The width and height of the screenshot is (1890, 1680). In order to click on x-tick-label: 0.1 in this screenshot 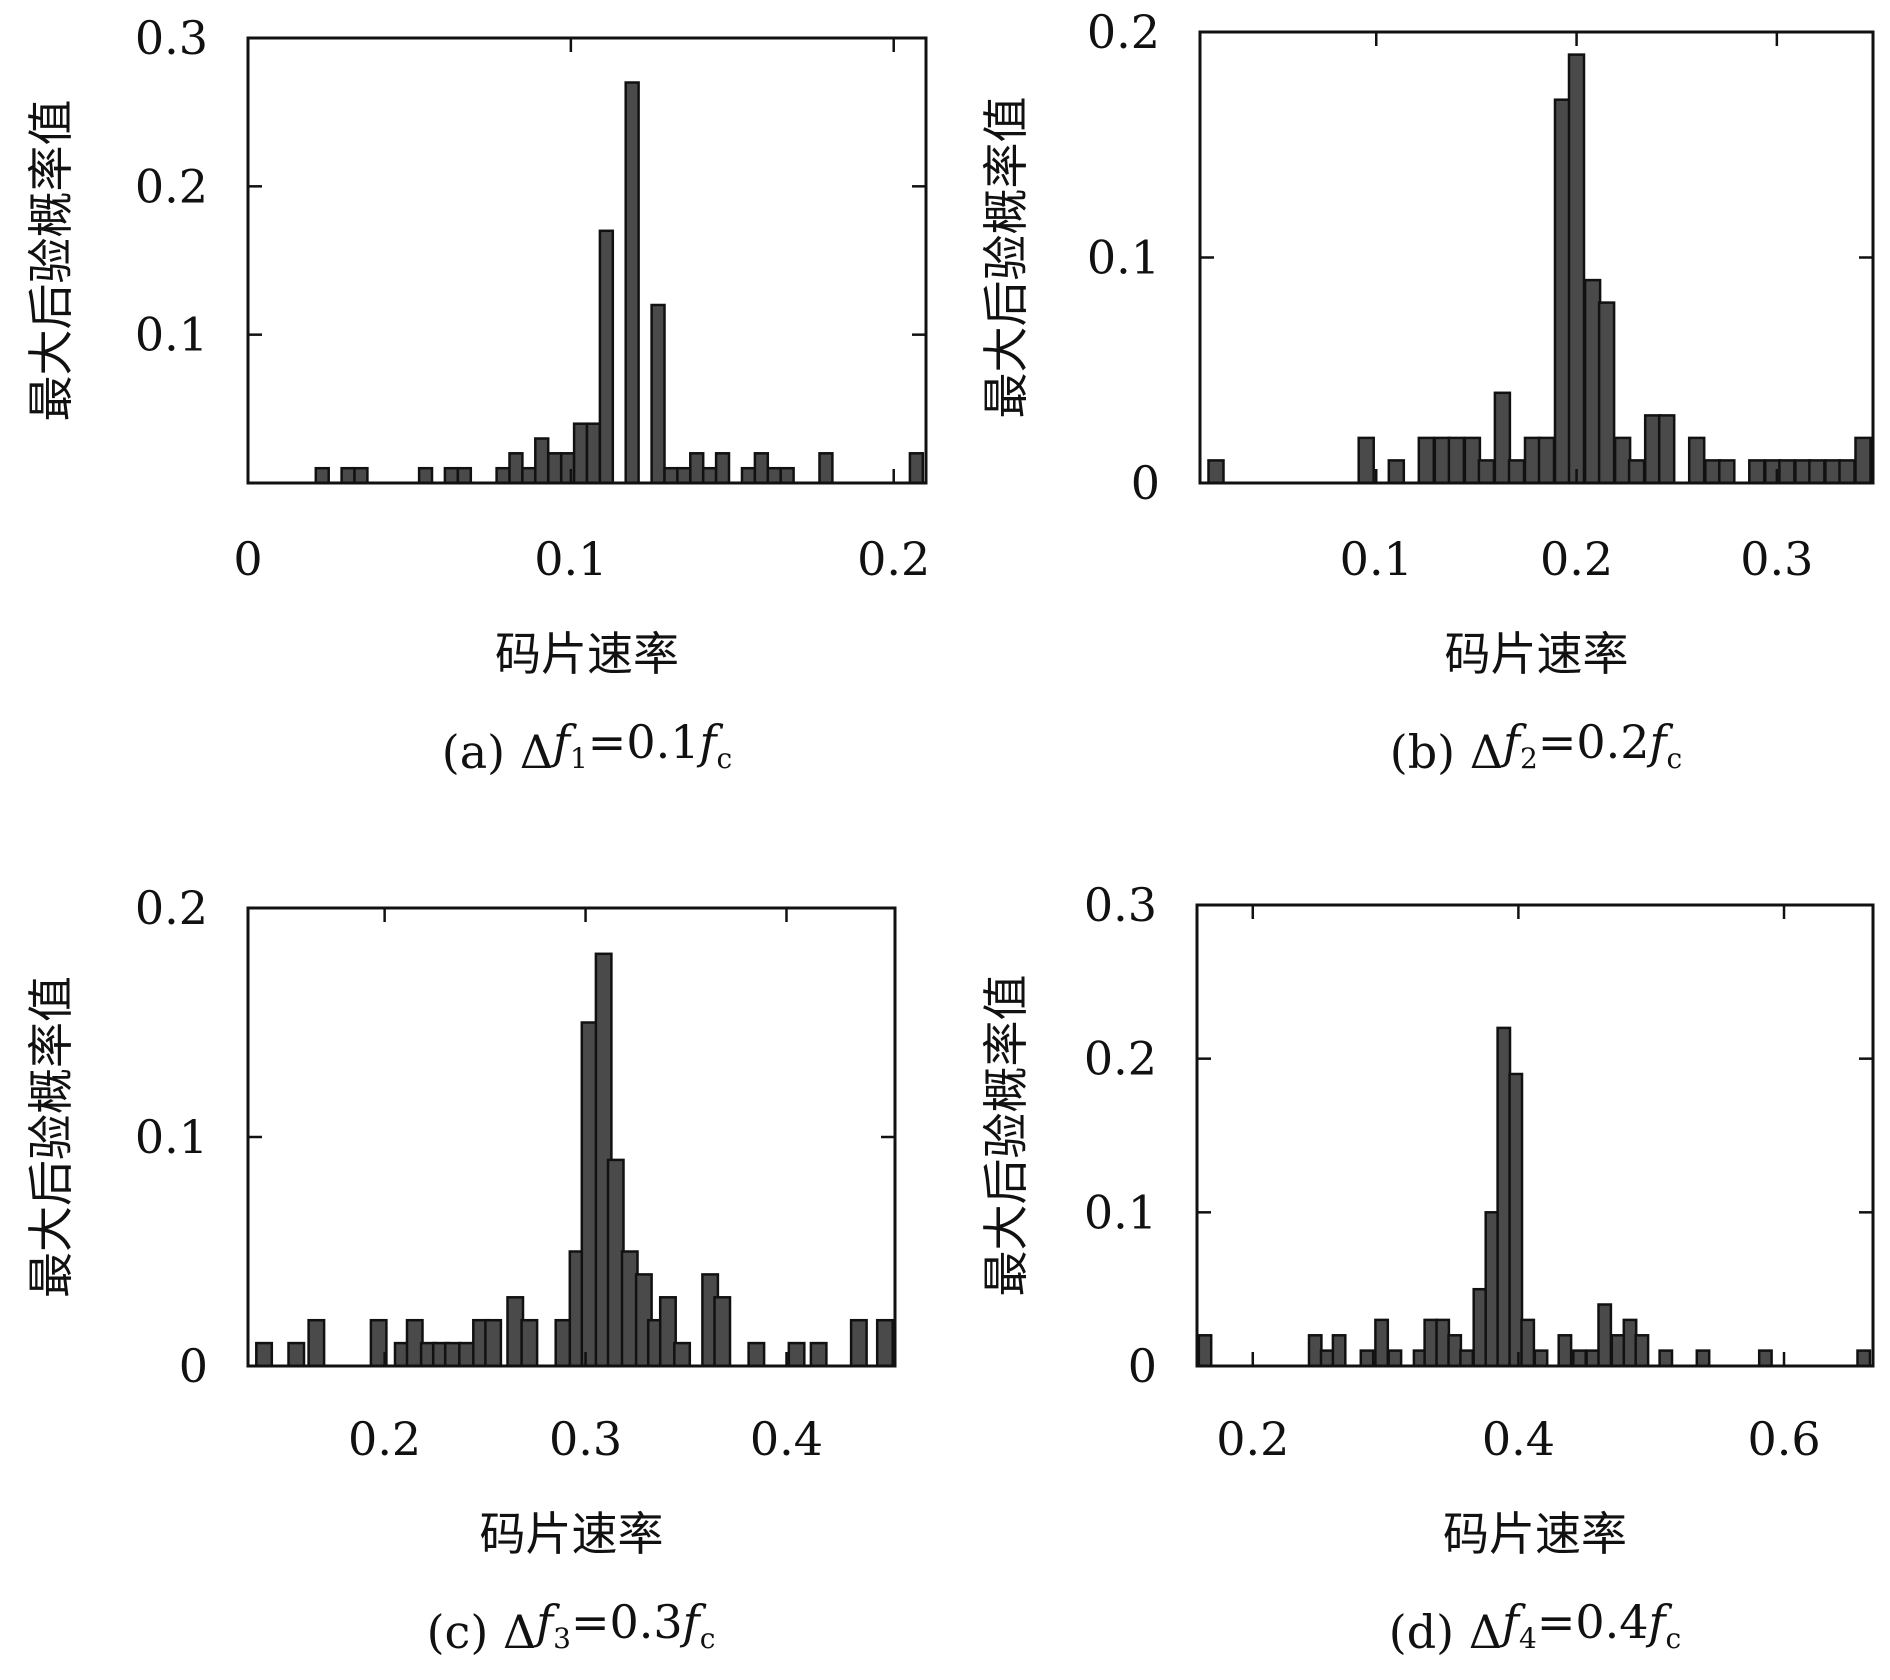, I will do `click(1376, 559)`.